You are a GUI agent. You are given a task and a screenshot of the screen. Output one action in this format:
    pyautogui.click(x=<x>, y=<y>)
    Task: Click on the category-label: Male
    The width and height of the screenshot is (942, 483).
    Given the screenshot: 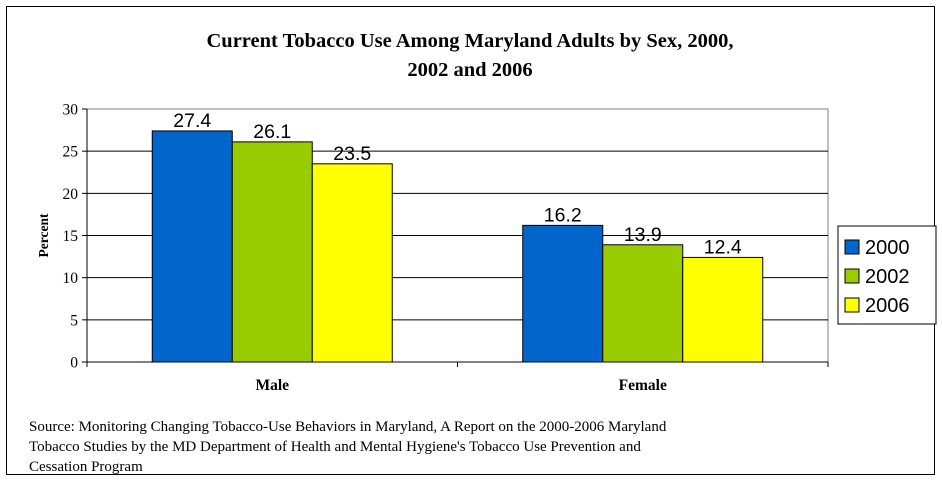 What is the action you would take?
    pyautogui.click(x=272, y=385)
    